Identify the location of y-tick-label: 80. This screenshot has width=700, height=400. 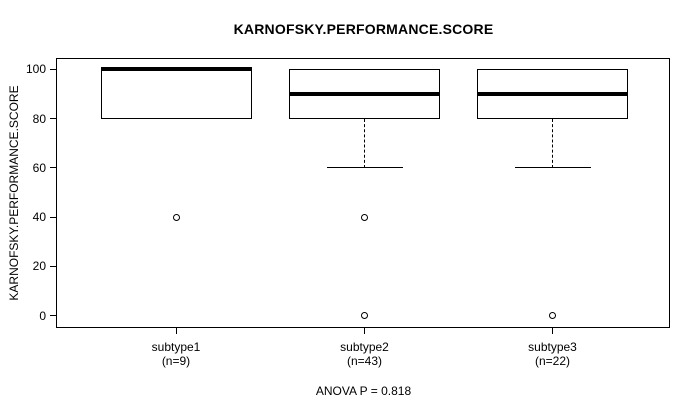
(39, 118).